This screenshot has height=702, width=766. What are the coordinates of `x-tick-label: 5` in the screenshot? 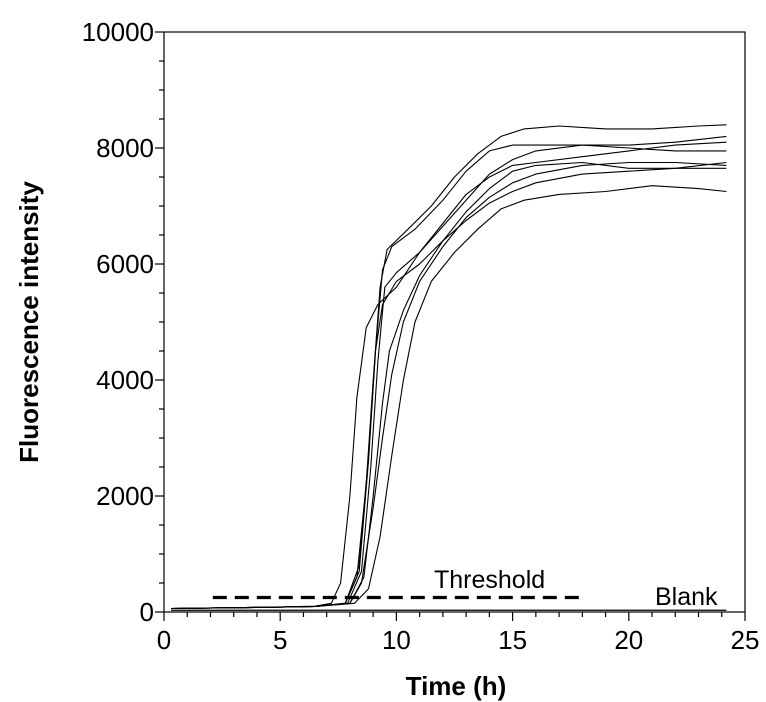 It's located at (280, 640).